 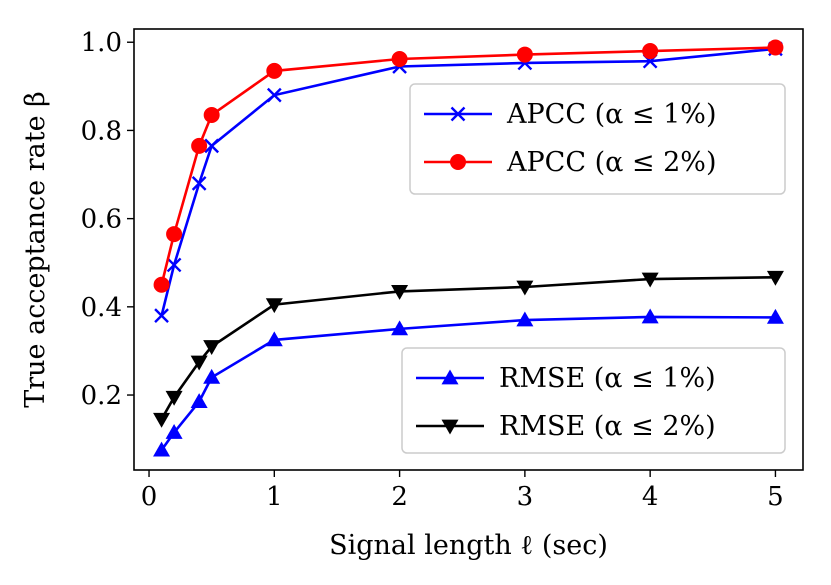 I want to click on x-tick-label: 3, so click(x=525, y=497).